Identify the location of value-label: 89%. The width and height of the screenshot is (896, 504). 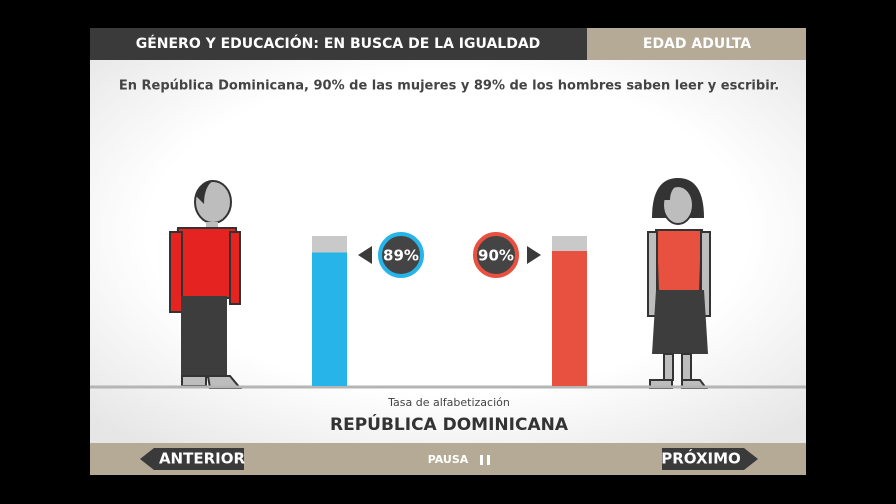
(401, 256).